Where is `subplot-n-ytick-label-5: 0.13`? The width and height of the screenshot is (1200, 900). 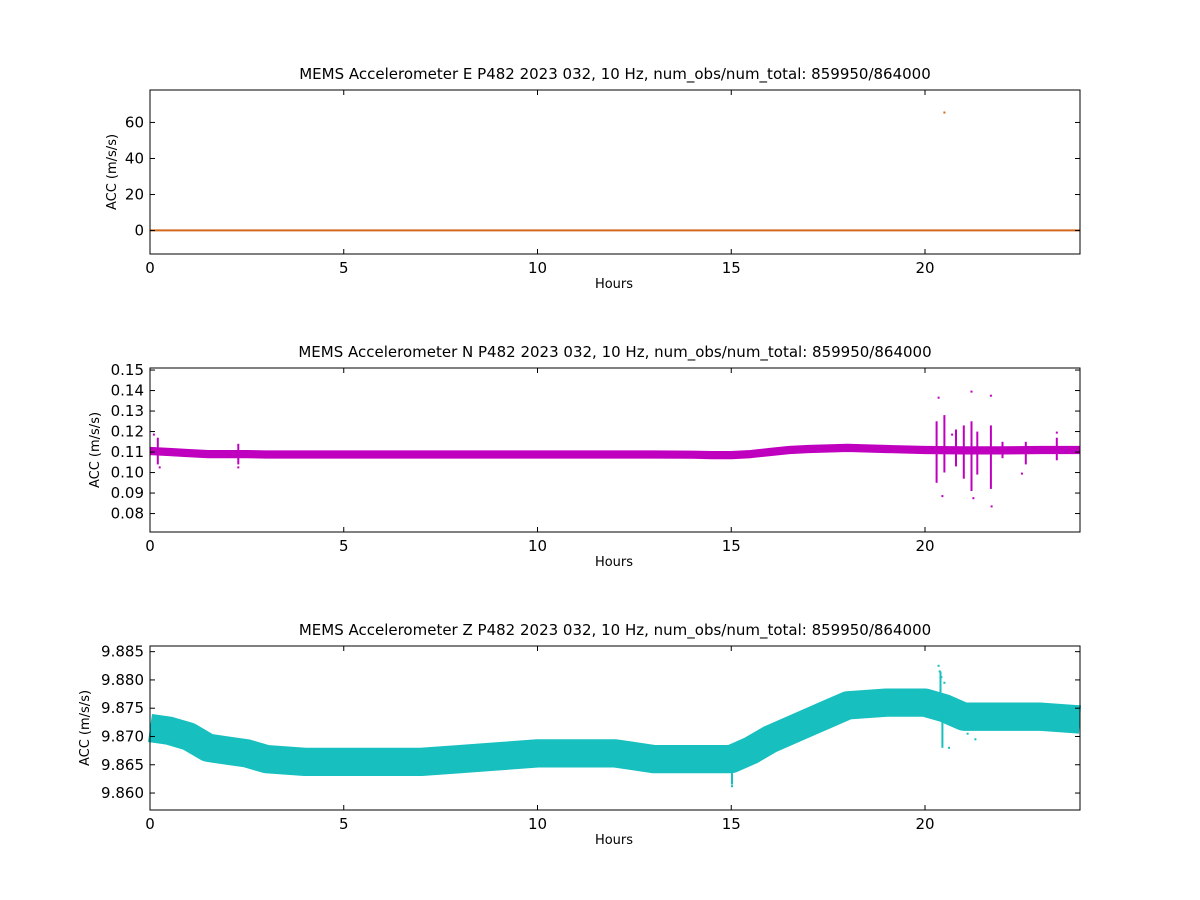
subplot-n-ytick-label-5: 0.13 is located at coordinates (127, 411).